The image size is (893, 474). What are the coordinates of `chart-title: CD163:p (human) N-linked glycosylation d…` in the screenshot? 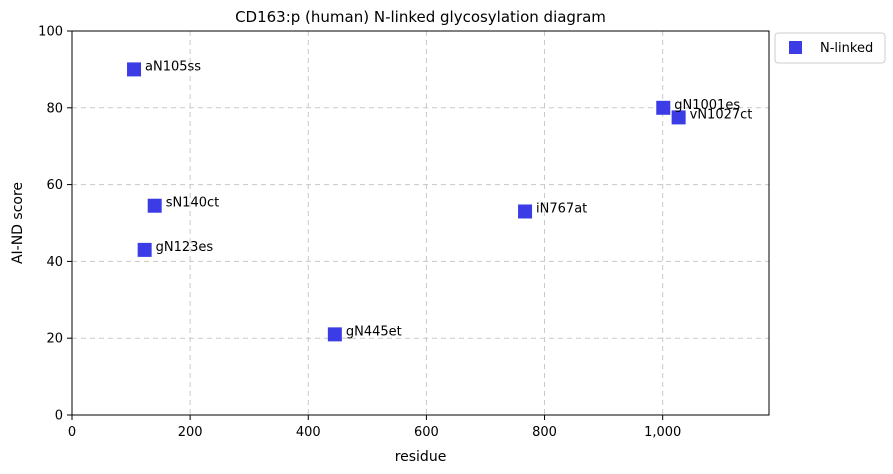 It's located at (420, 17).